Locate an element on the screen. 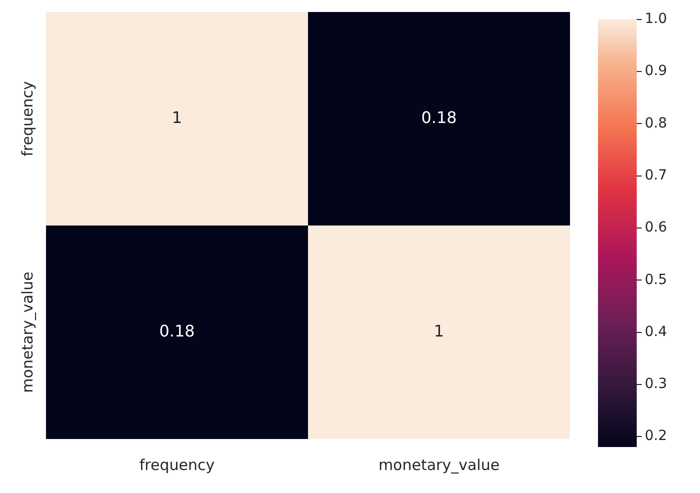 This screenshot has width=700, height=493. color-bar-label: 0.2 is located at coordinates (655, 436).